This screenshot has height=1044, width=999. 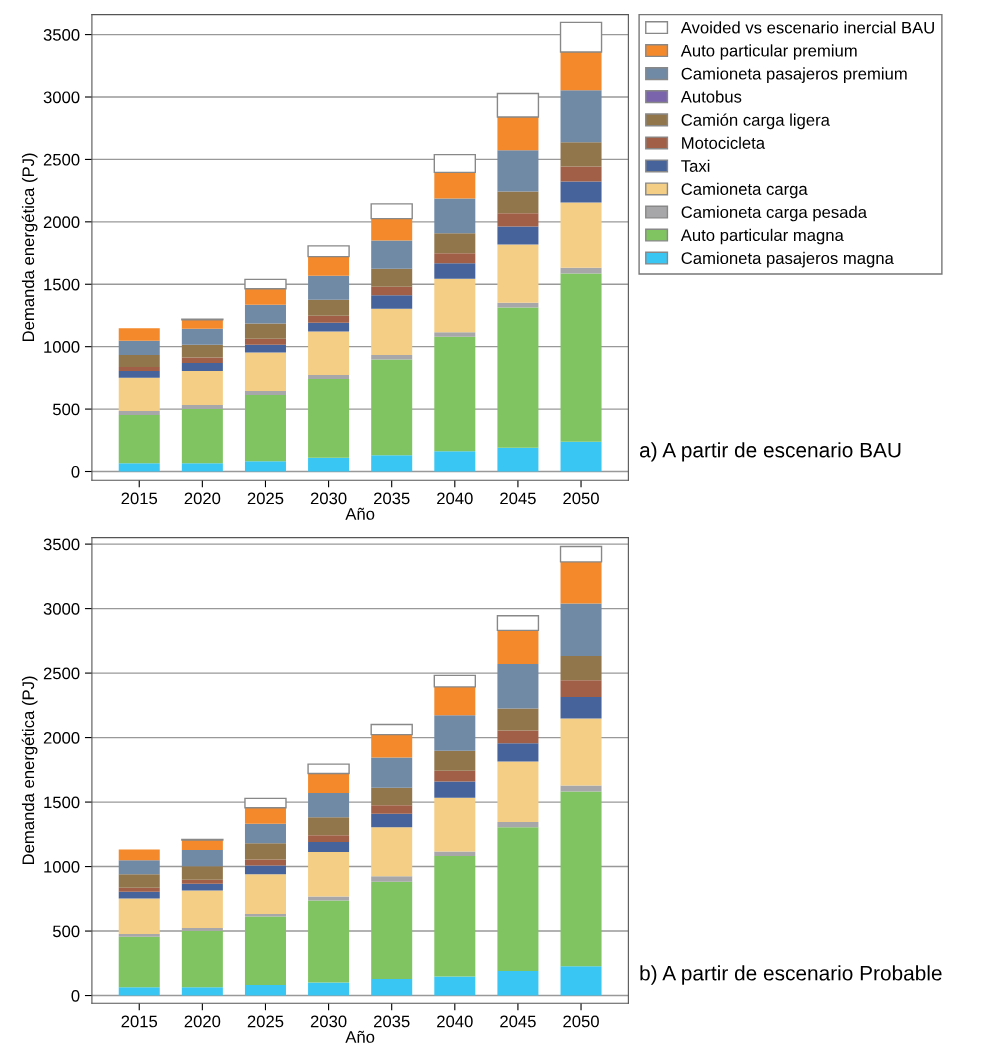 I want to click on x-tick-label: 2045, so click(x=518, y=498).